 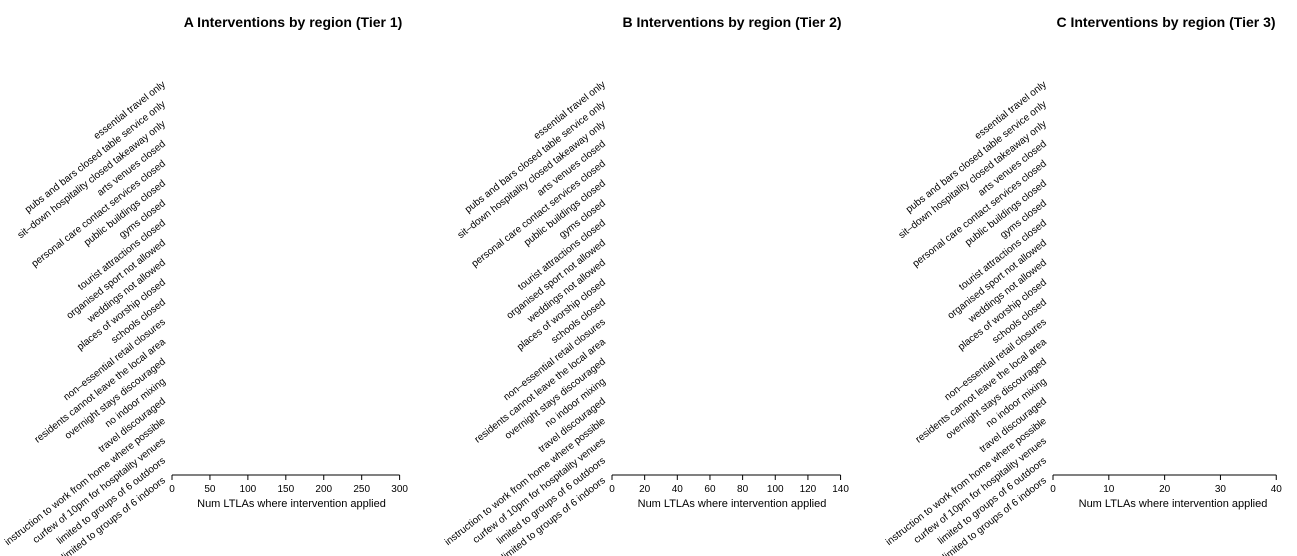 I want to click on x-tick-label: 30, so click(x=1221, y=489).